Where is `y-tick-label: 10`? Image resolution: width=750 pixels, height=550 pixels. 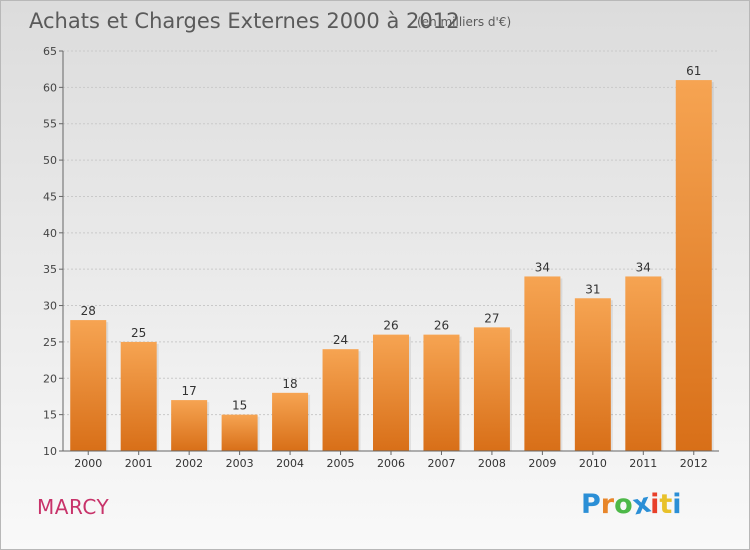
y-tick-label: 10 is located at coordinates (50, 451).